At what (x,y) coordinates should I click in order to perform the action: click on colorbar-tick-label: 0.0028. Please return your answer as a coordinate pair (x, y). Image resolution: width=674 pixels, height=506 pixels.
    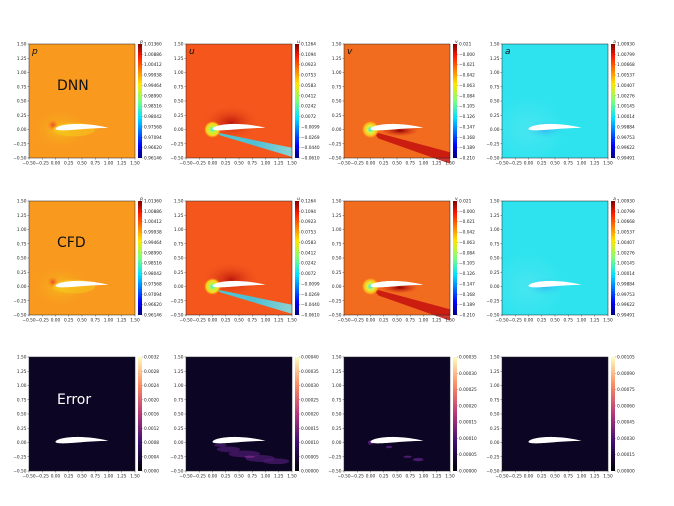
    Looking at the image, I should click on (151, 372).